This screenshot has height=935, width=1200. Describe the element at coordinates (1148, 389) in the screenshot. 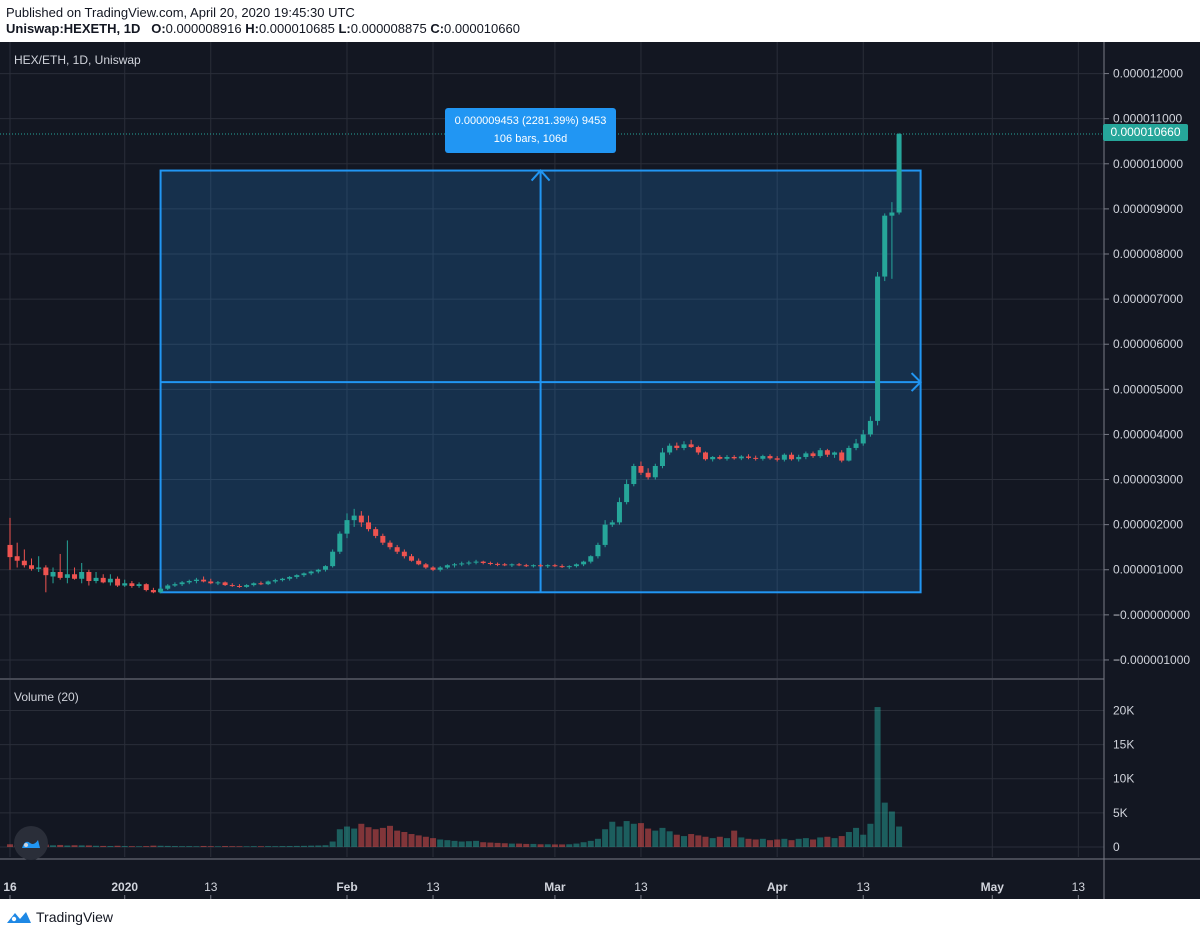

I see `price-tick-label: 0.000005000` at that location.